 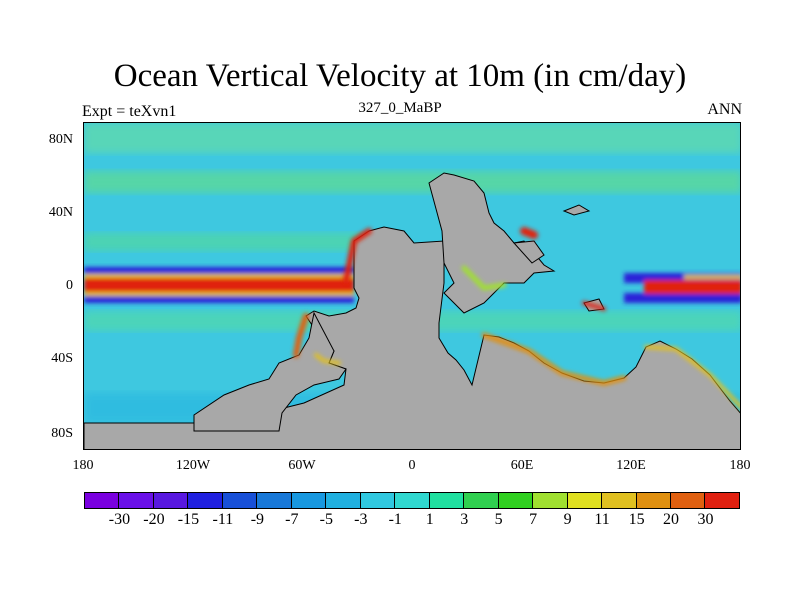 What do you see at coordinates (740, 465) in the screenshot?
I see `lon-label-180e: 180` at bounding box center [740, 465].